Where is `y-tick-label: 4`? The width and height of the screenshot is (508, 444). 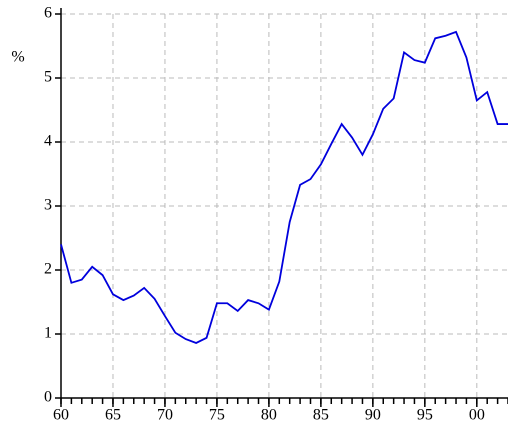 y-tick-label: 4 is located at coordinates (48, 141).